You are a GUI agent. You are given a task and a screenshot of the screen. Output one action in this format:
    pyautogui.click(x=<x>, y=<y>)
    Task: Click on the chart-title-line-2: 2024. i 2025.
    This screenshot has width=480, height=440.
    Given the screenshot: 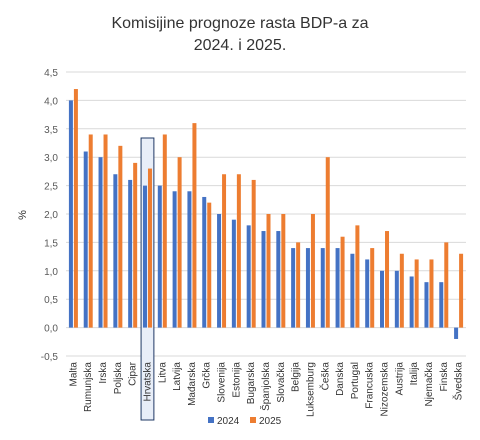 What is the action you would take?
    pyautogui.click(x=240, y=45)
    